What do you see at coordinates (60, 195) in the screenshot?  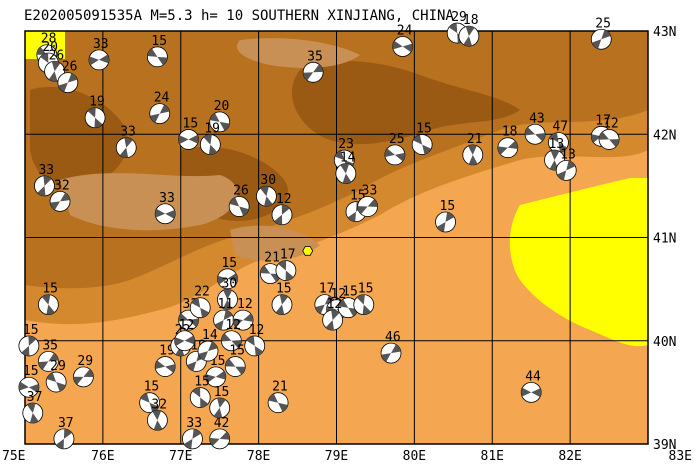 I see `focal-mechanism: 32` at bounding box center [60, 195].